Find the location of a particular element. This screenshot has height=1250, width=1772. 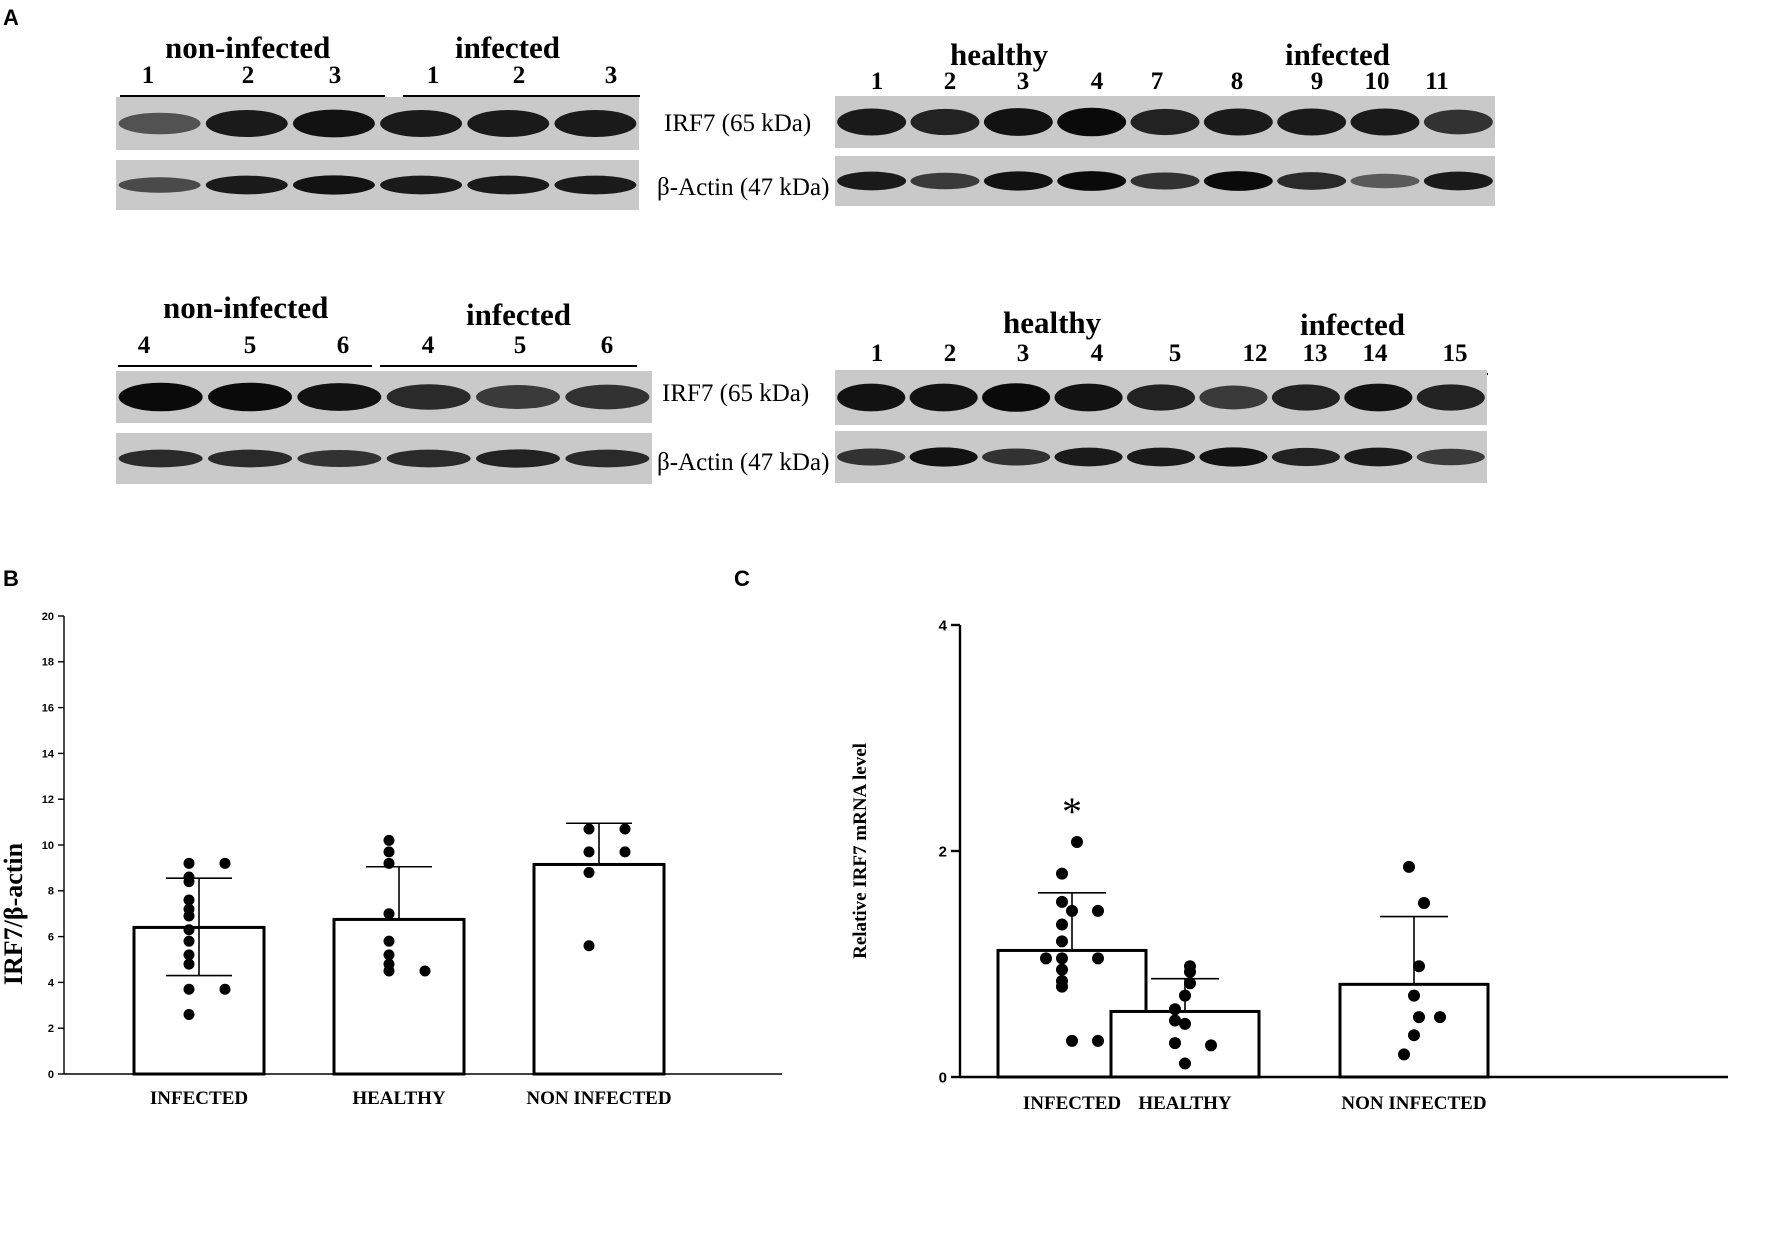

lane-number: 13 is located at coordinates (1315, 353).